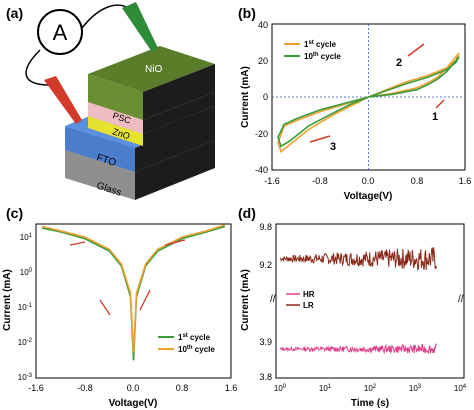 The image size is (474, 410). What do you see at coordinates (140, 27) in the screenshot?
I see `probe-green` at bounding box center [140, 27].